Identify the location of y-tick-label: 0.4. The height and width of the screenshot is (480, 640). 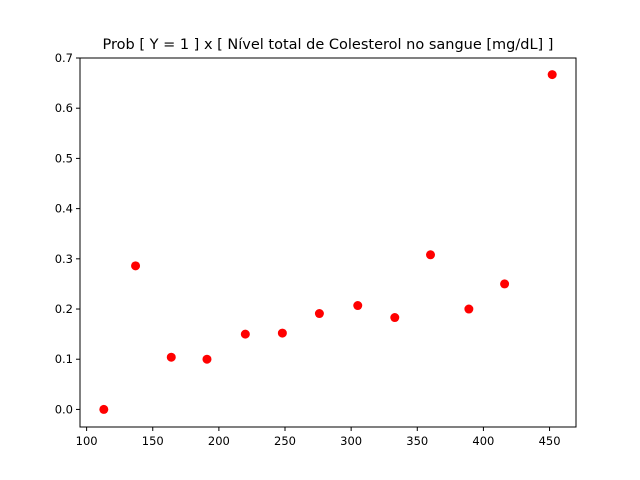
(64, 209).